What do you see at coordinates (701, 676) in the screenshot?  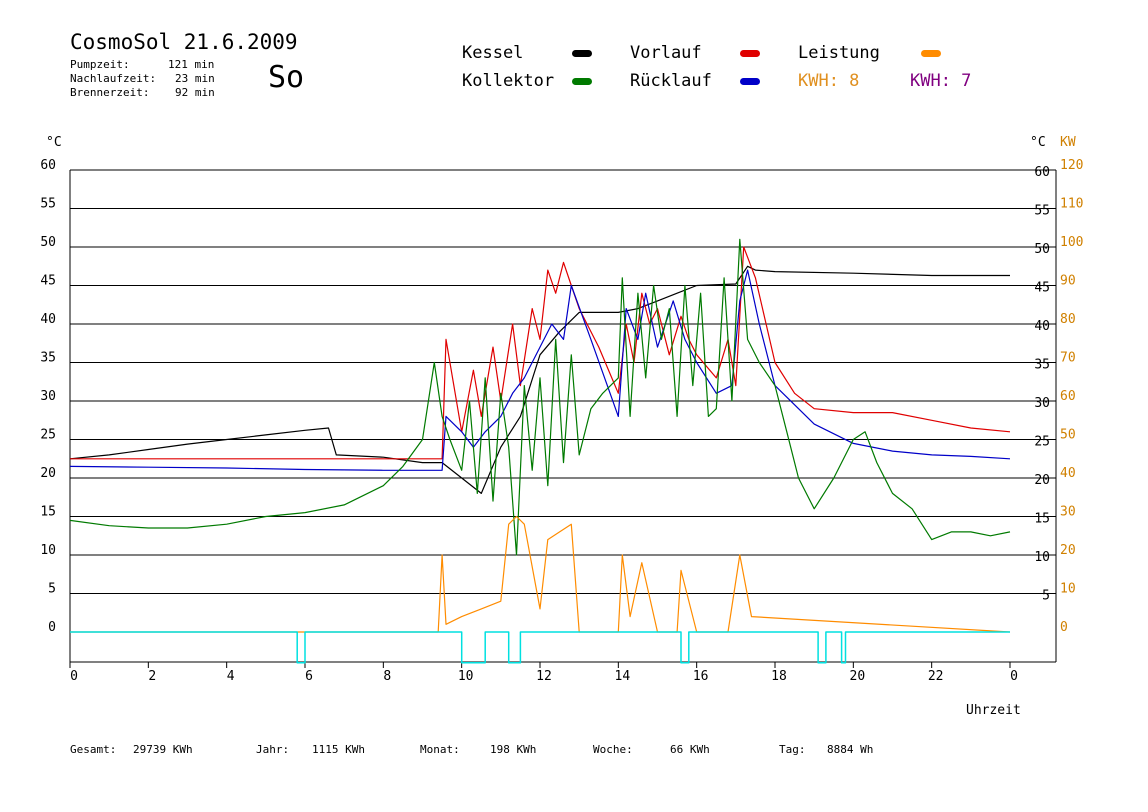 I see `x-tick-label: 16` at bounding box center [701, 676].